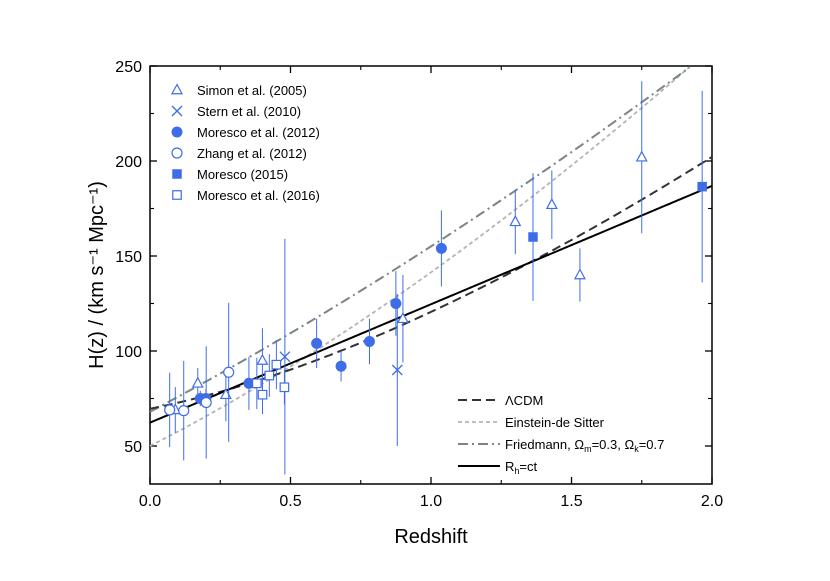 The image size is (830, 581). I want to click on legend-subscript: k, so click(636, 449).